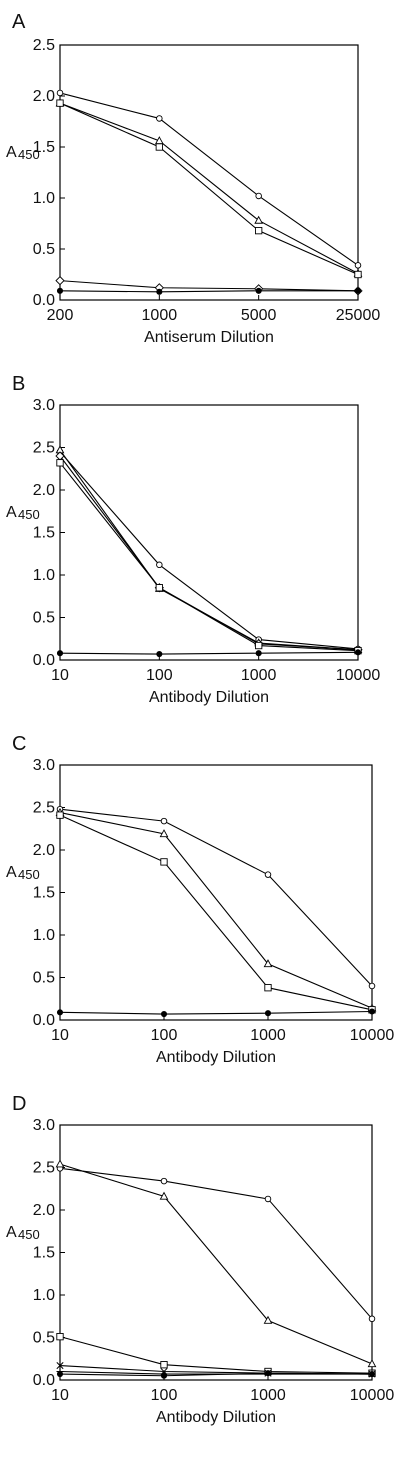 The image size is (400, 1463). I want to click on panel-b-series-3-line, so click(209, 553).